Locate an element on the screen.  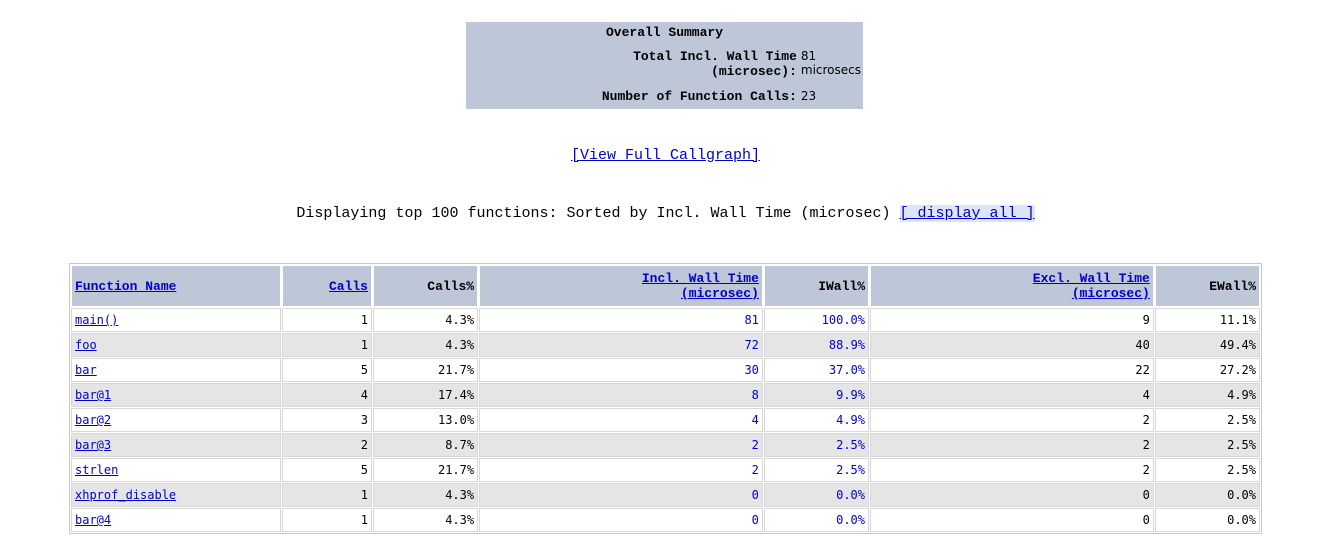
function-link: foo is located at coordinates (86, 345).